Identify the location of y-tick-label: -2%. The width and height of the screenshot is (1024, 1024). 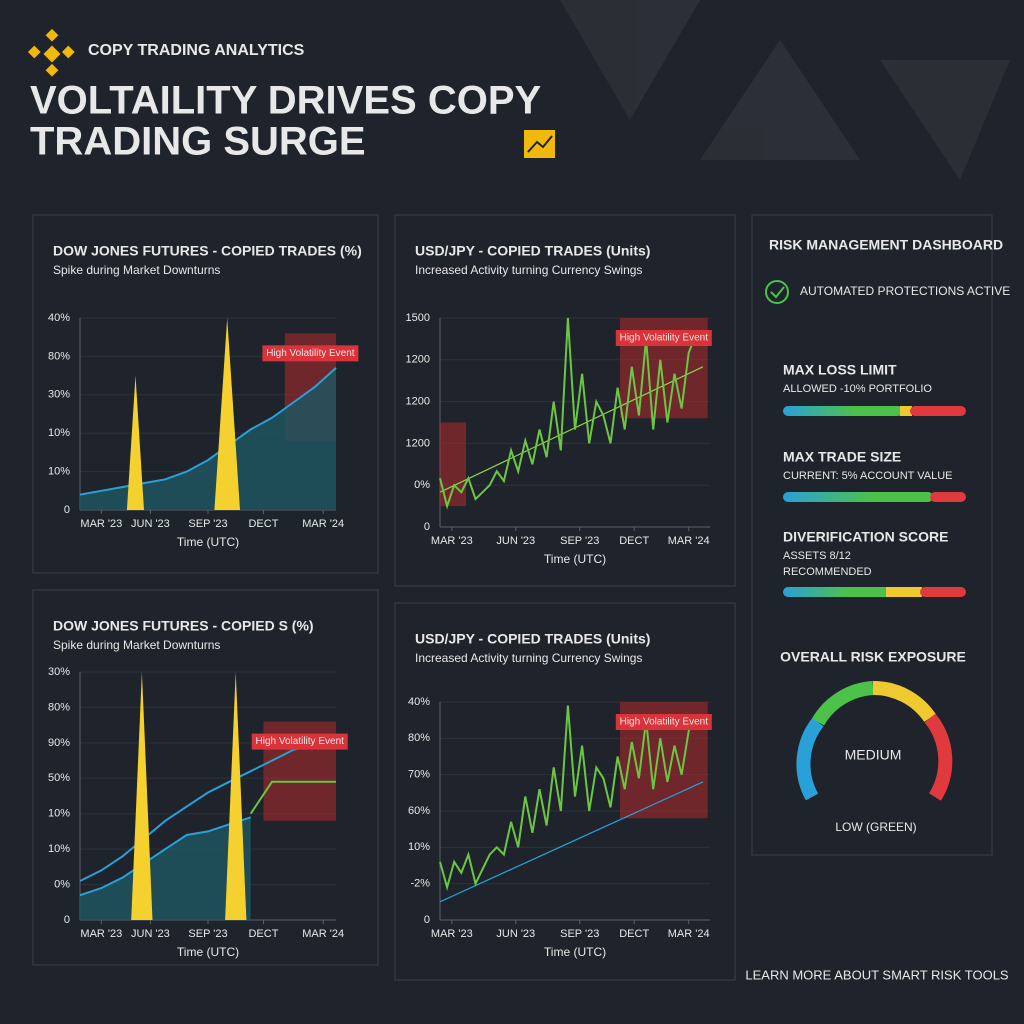
(420, 884).